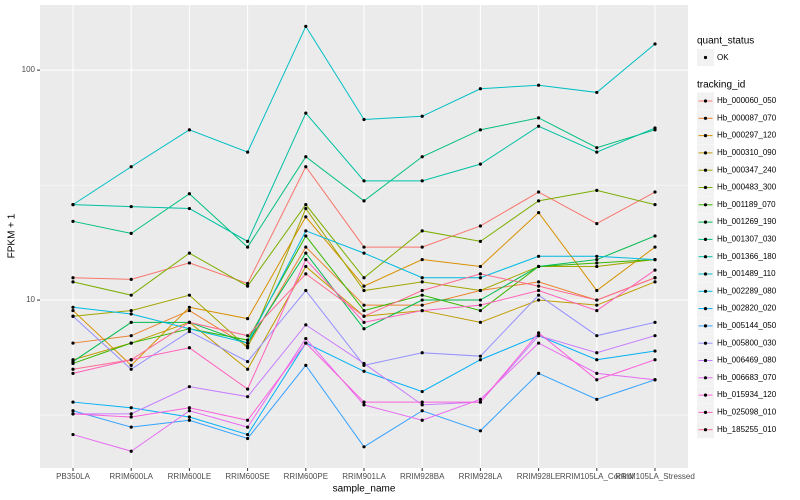  Describe the element at coordinates (747, 152) in the screenshot. I see `legend-label: Hb_000310_090` at that location.